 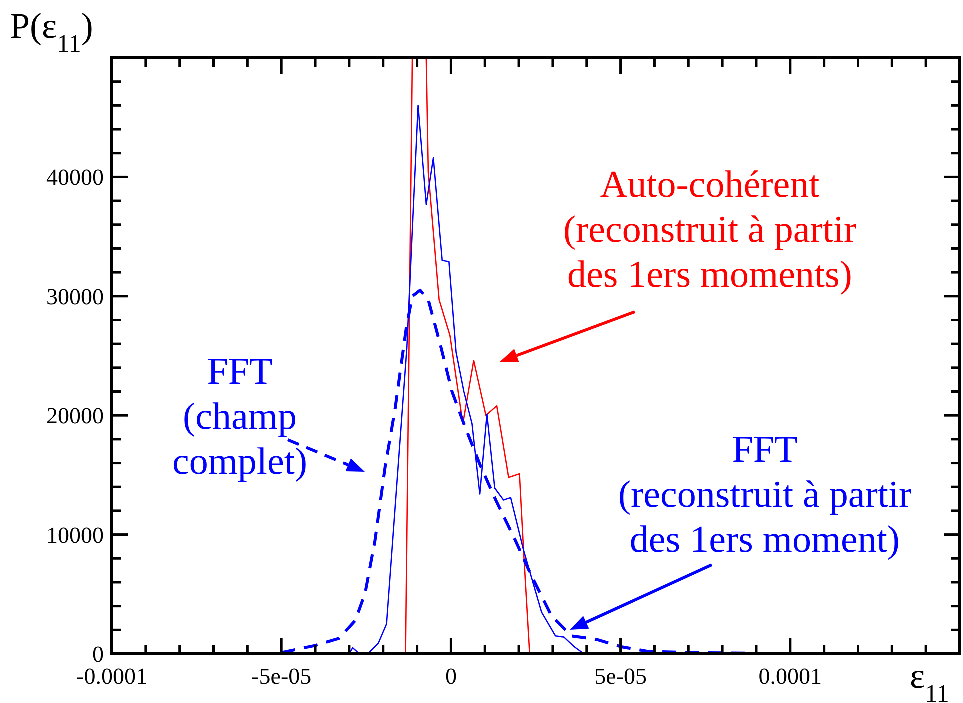 I want to click on y-axis-title: P(ε$_{11}$), so click(x=52, y=32).